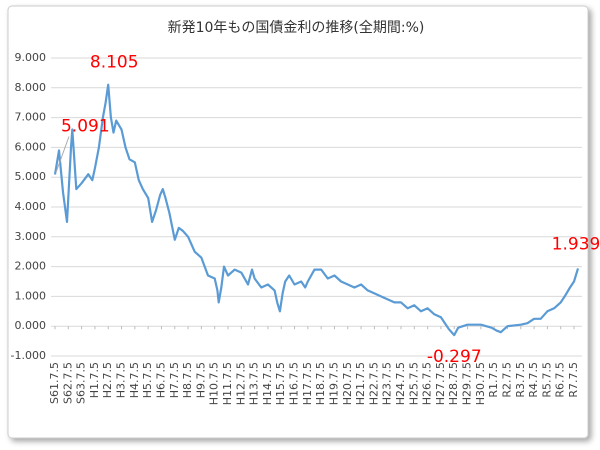 The height and width of the screenshot is (450, 600). What do you see at coordinates (520, 380) in the screenshot?
I see `x-tick-label: R3.7.5` at bounding box center [520, 380].